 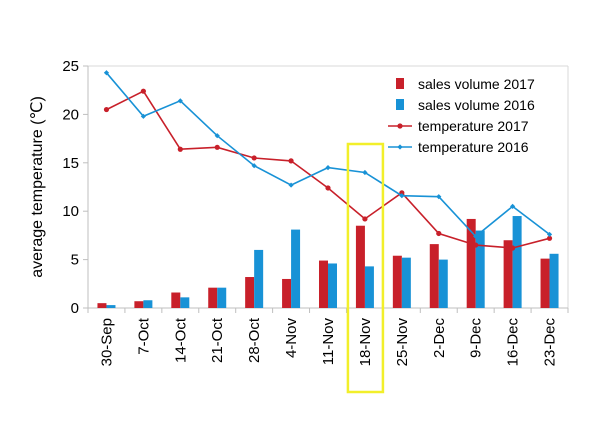 I want to click on x-tick-label: 21-Oct, so click(x=217, y=340).